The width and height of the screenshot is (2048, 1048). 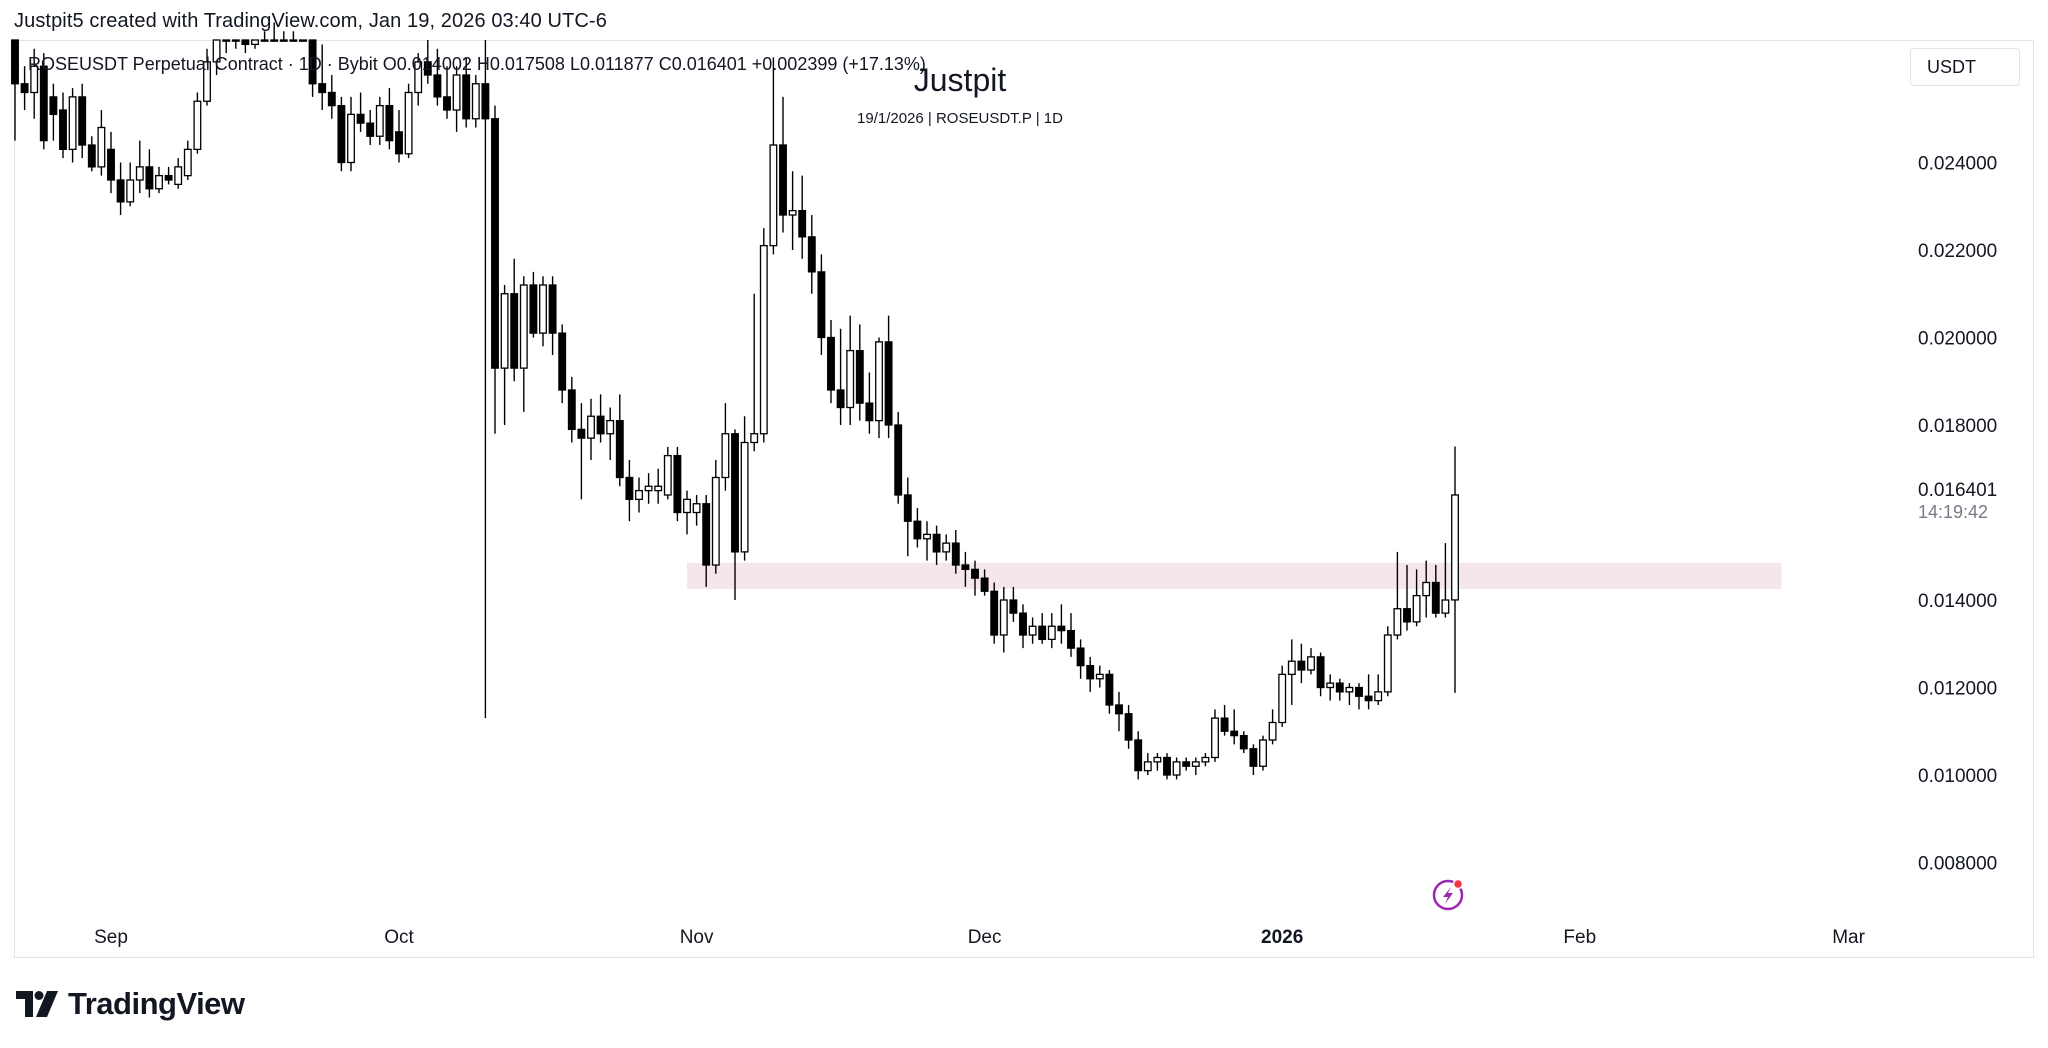 What do you see at coordinates (1957, 864) in the screenshot?
I see `price-tick-label: 0.008000` at bounding box center [1957, 864].